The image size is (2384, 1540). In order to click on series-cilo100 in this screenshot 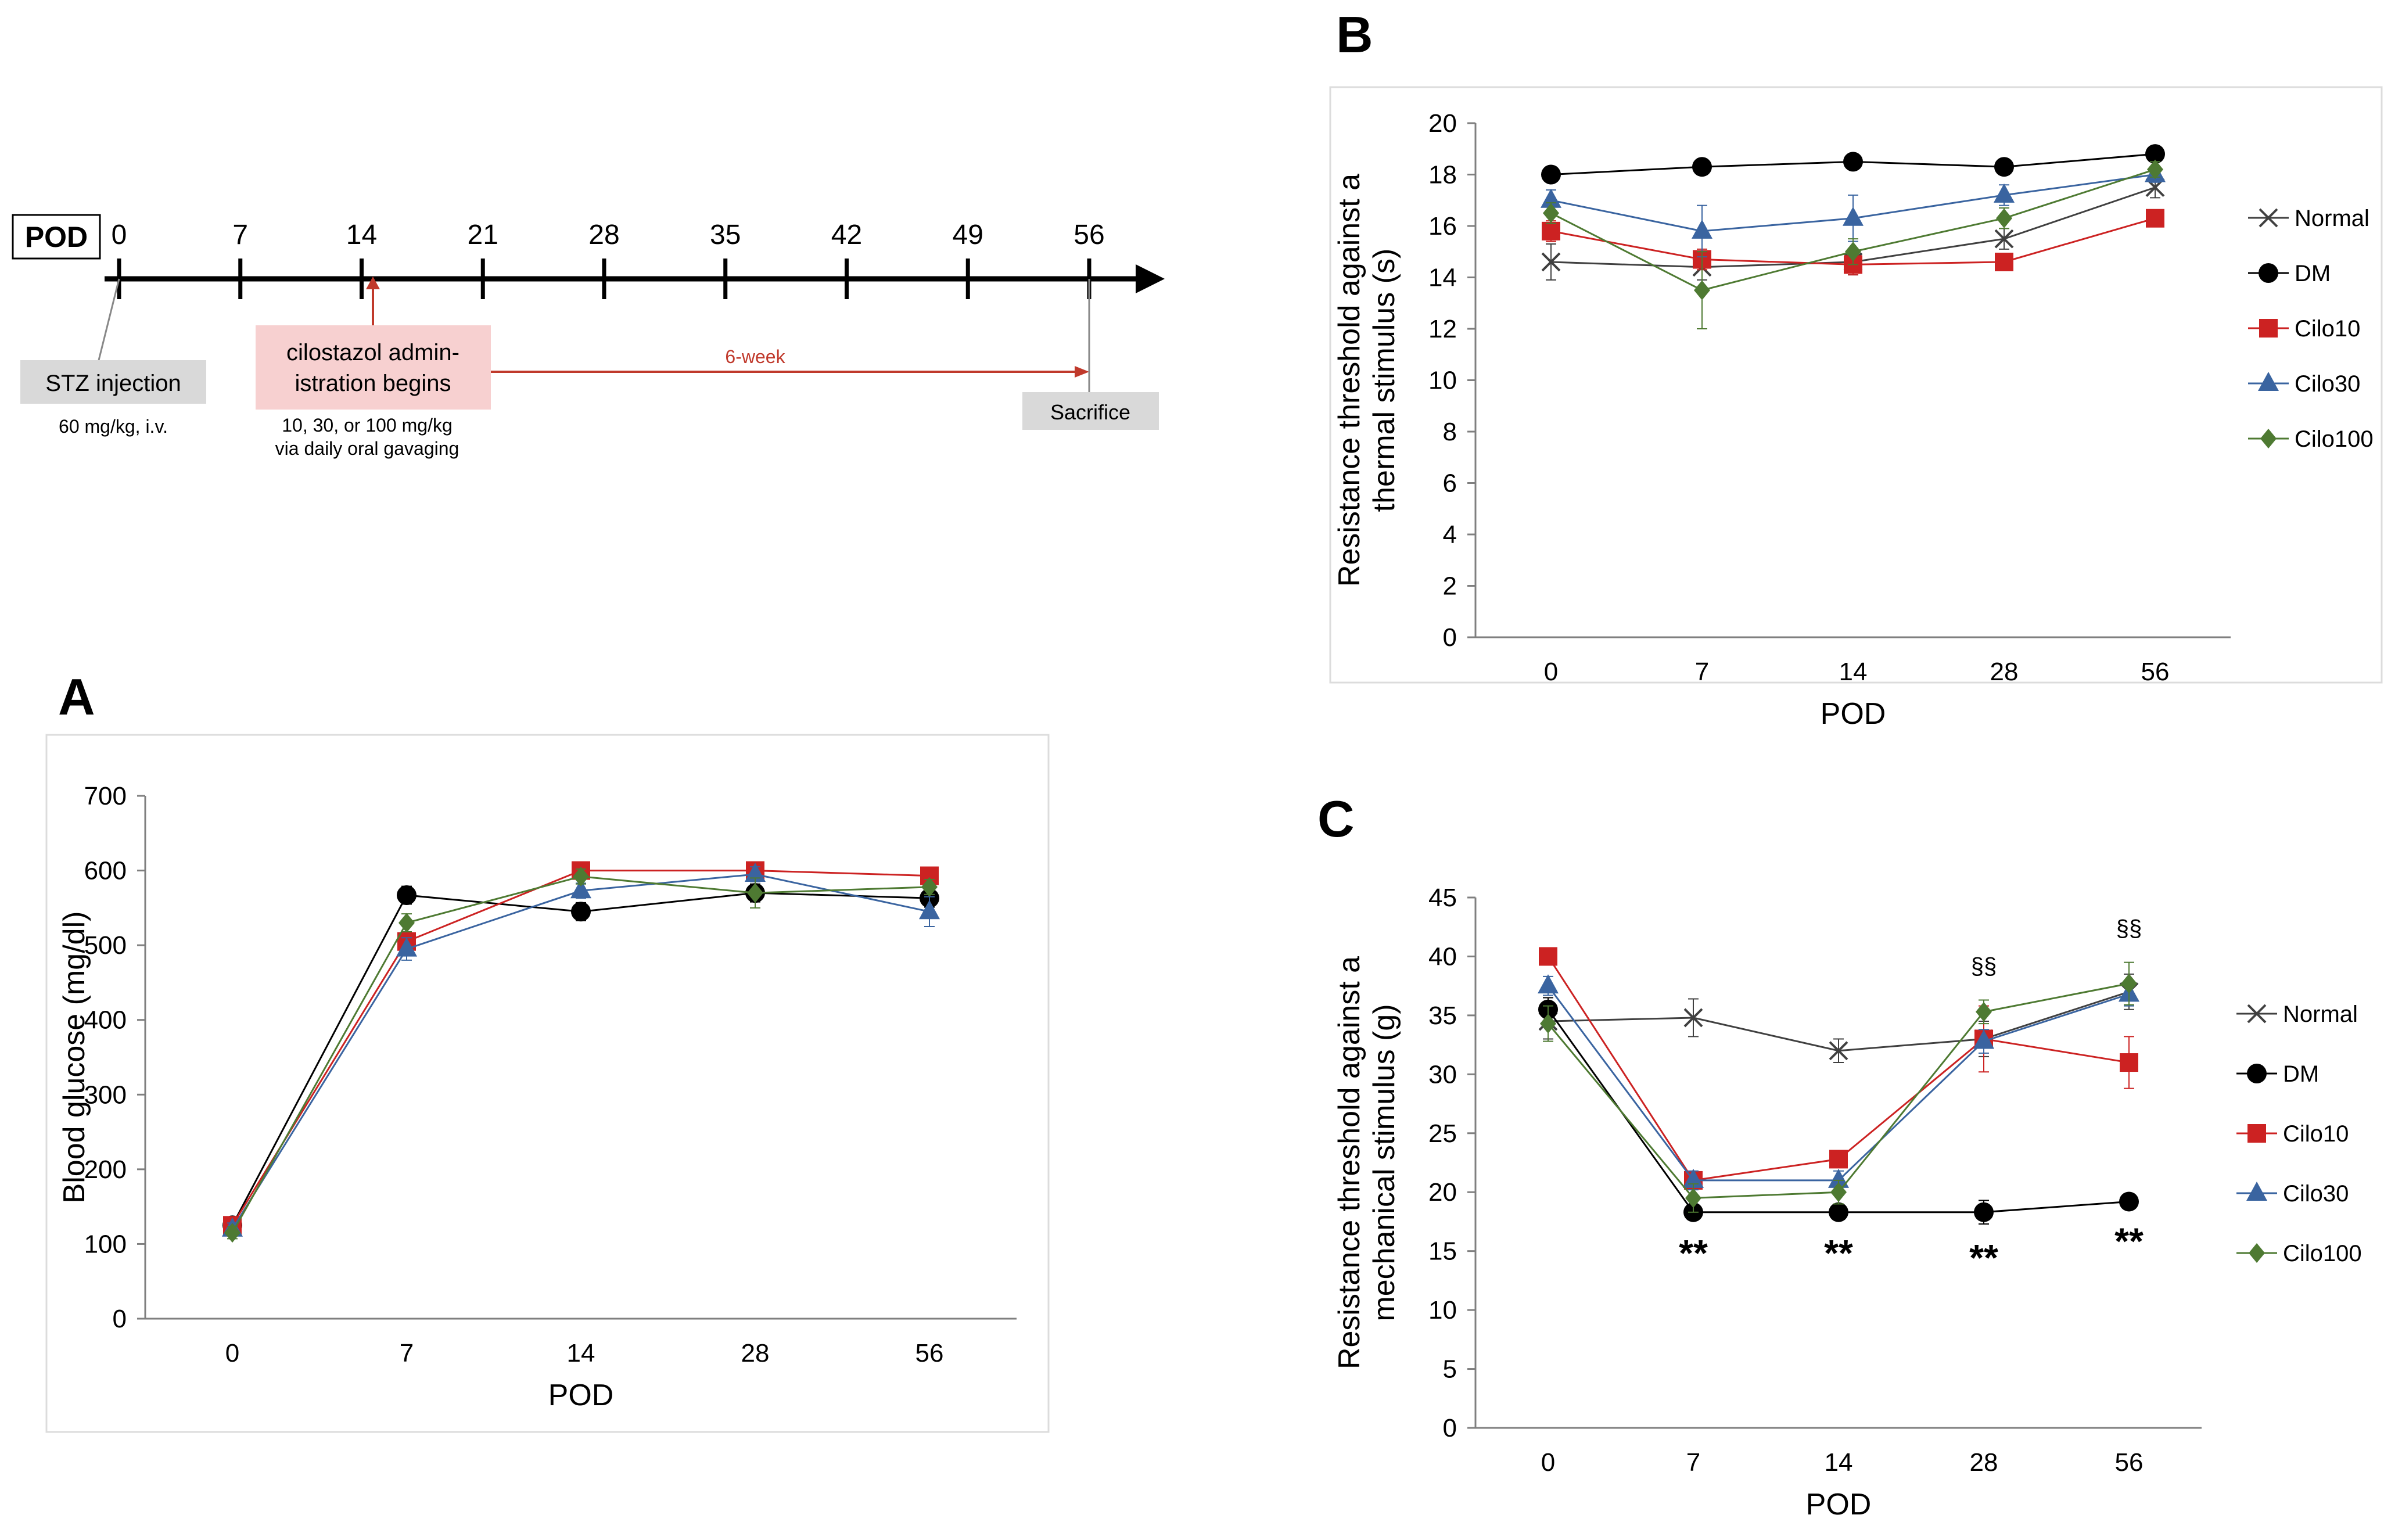, I will do `click(1838, 1087)`.